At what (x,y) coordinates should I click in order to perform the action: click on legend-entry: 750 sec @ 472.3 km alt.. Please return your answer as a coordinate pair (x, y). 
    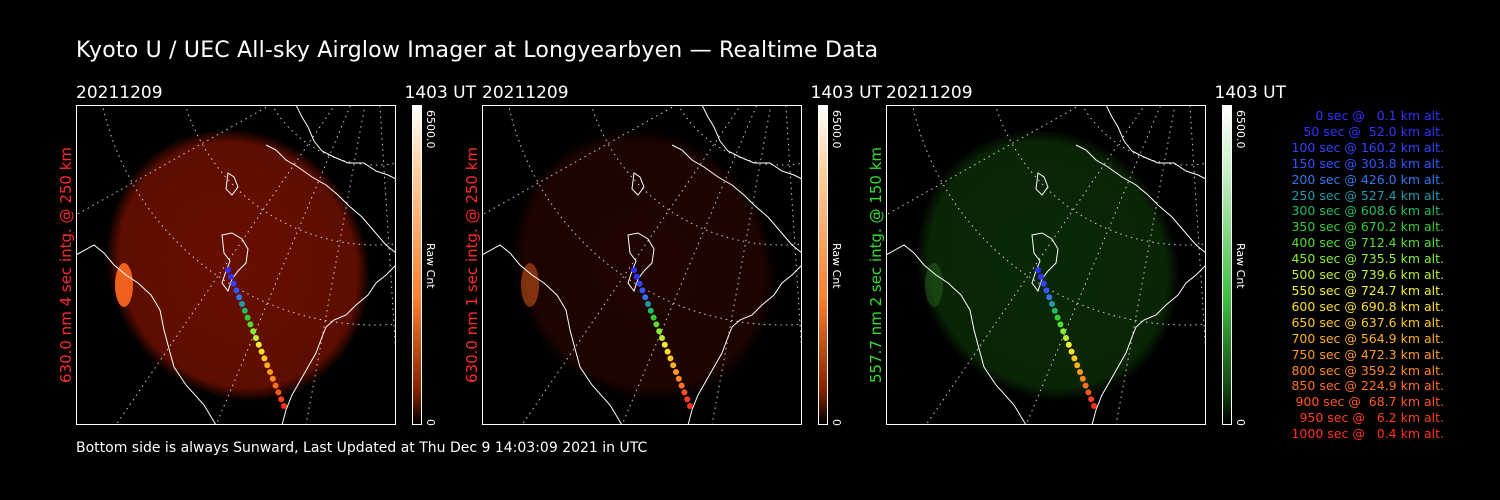
    Looking at the image, I should click on (1367, 354).